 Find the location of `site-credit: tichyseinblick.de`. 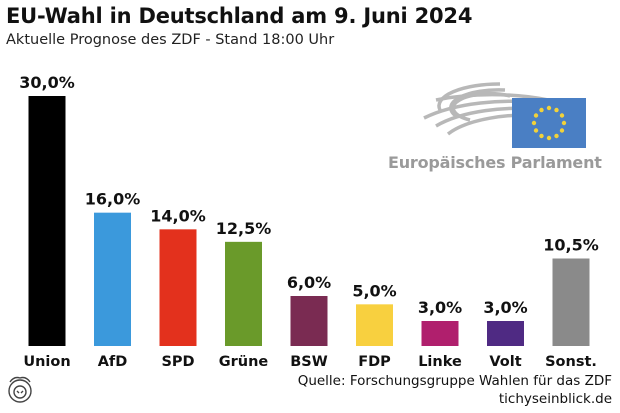

site-credit: tichyseinblick.de is located at coordinates (555, 399).